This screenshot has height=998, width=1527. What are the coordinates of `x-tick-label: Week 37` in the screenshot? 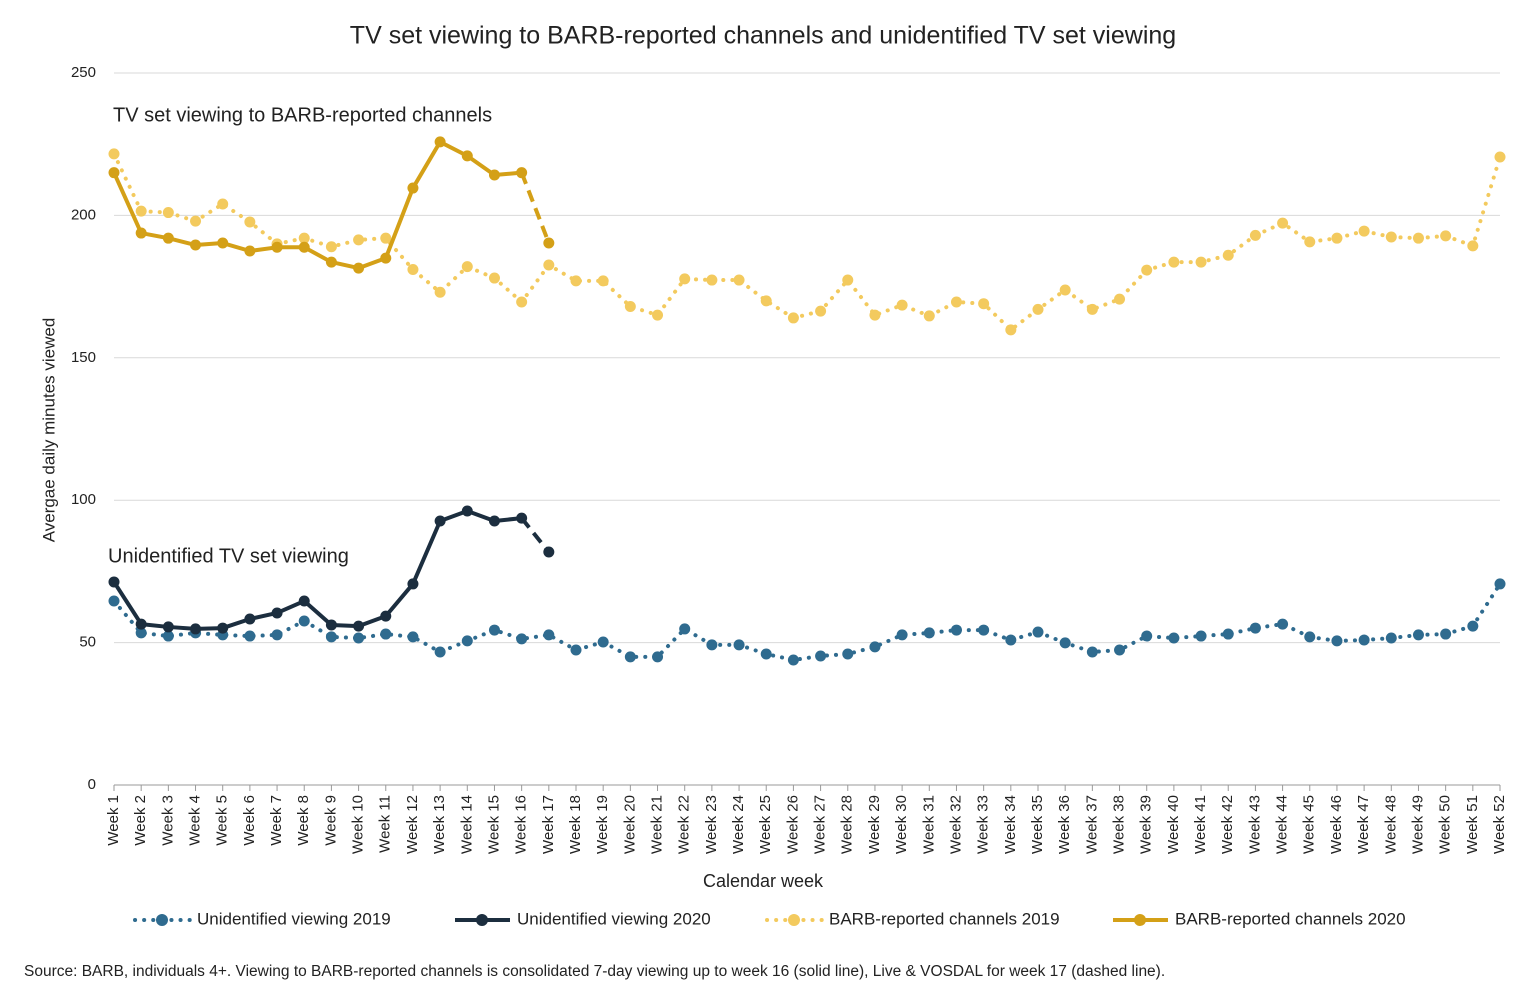 It's located at (1091, 824).